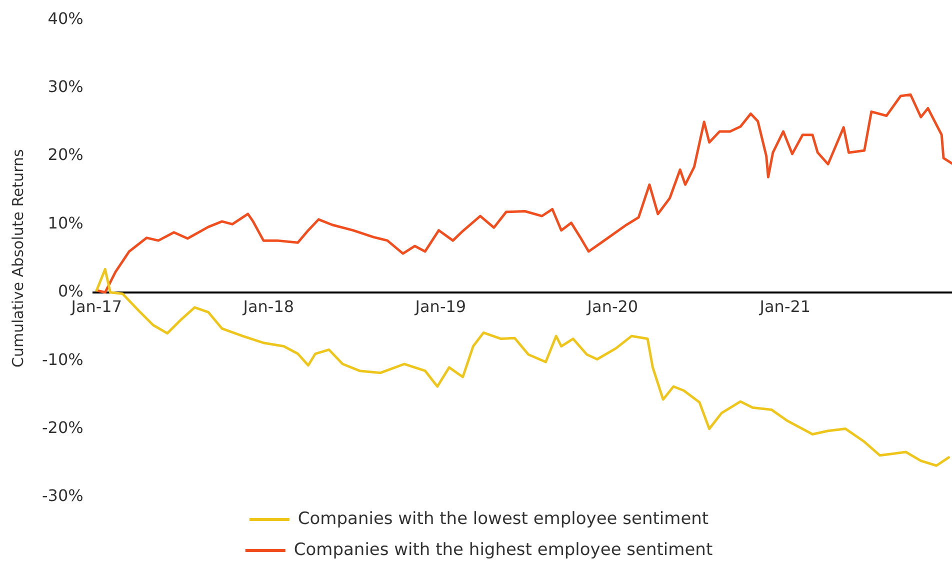 This screenshot has height=577, width=952. Describe the element at coordinates (784, 306) in the screenshot. I see `x-tick-label: Jan-21` at that location.